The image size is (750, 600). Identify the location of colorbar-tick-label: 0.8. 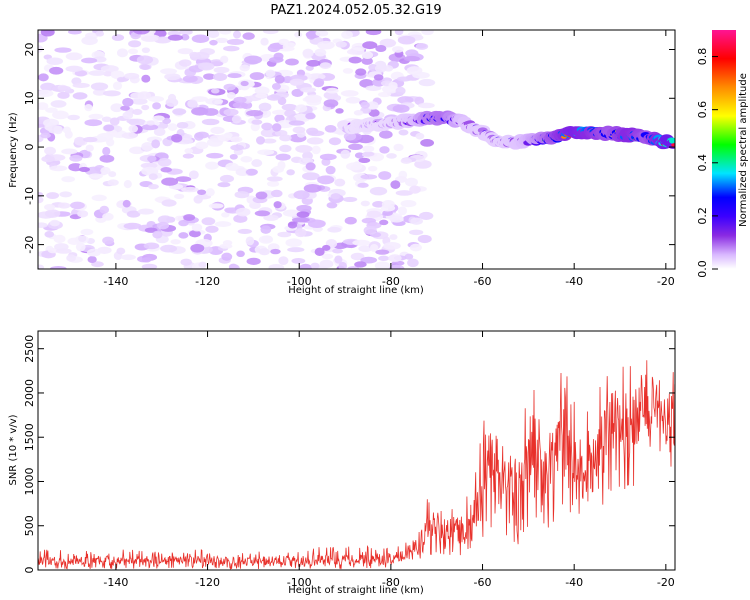
(702, 57).